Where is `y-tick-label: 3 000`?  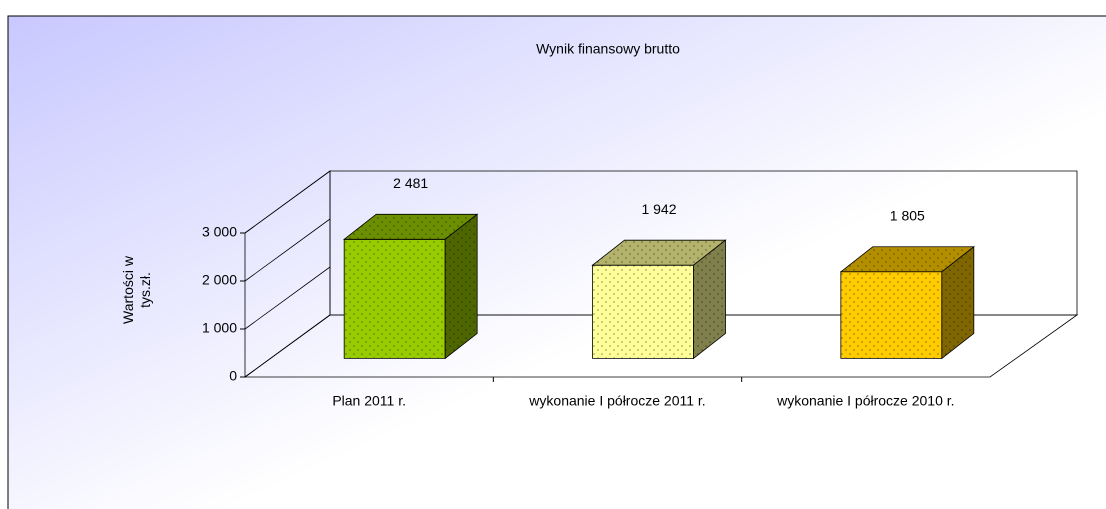 y-tick-label: 3 000 is located at coordinates (219, 232).